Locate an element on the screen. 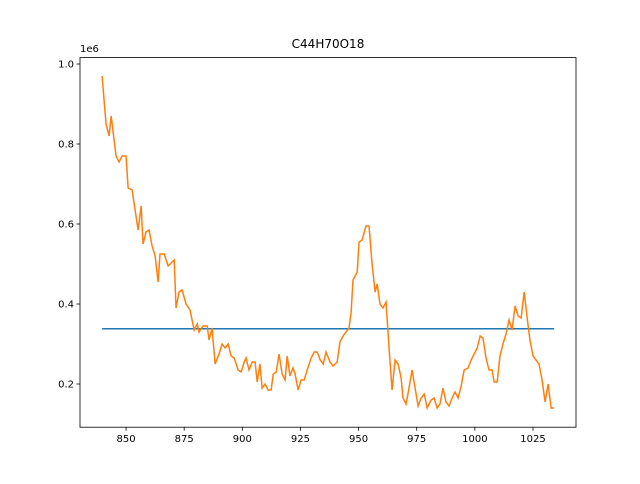 The height and width of the screenshot is (484, 640). y-tick-label: 0.2 is located at coordinates (66, 385).